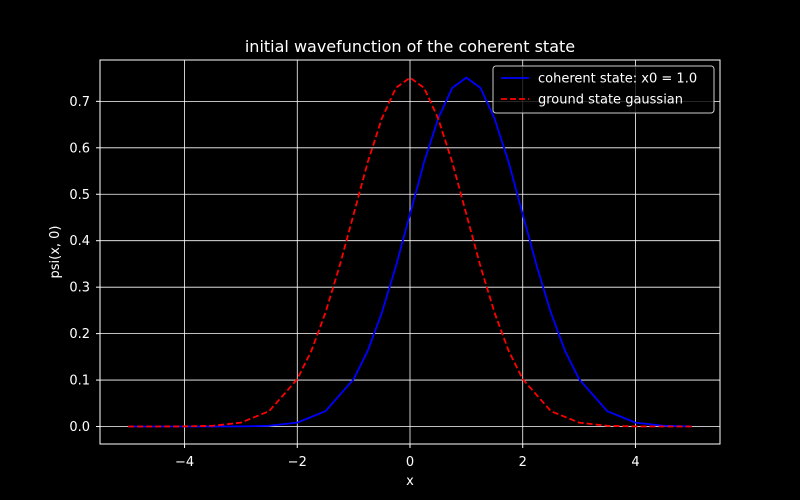  What do you see at coordinates (79, 148) in the screenshot?
I see `y-tick-label: 0.6` at bounding box center [79, 148].